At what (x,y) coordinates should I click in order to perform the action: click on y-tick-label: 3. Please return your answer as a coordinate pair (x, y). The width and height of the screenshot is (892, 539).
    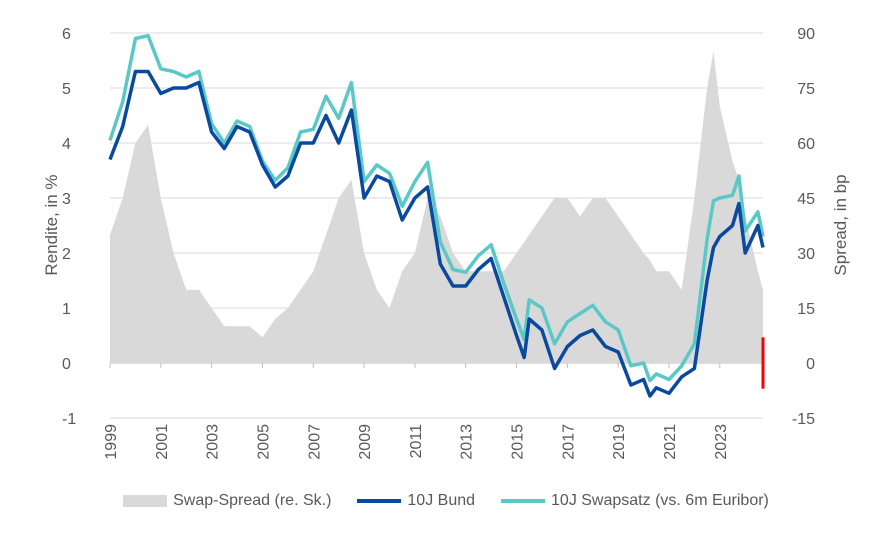
    Looking at the image, I should click on (66, 199).